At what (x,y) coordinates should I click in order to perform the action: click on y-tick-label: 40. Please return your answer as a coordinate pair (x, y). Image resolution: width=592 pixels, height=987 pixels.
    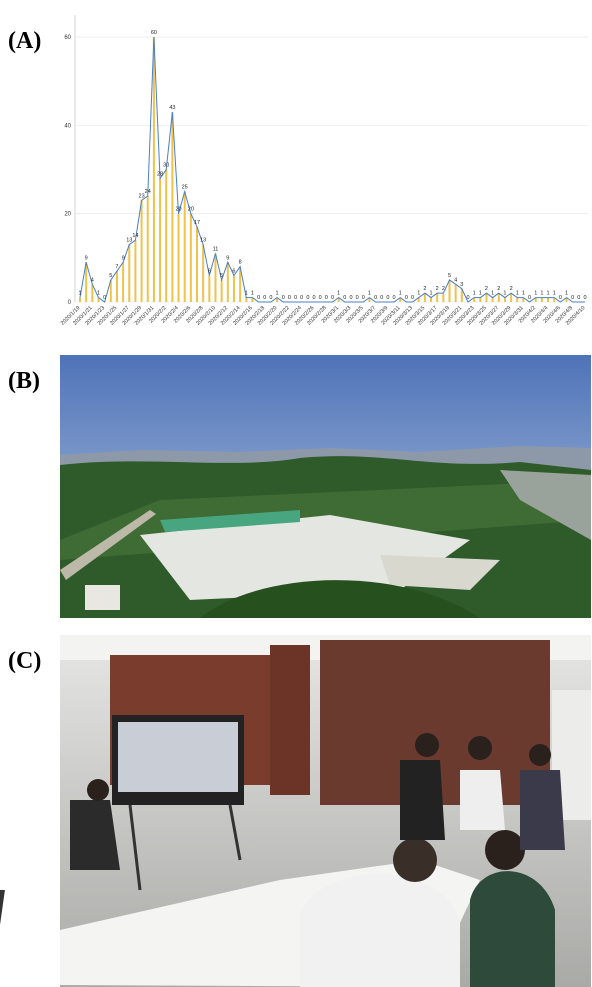
    Looking at the image, I should click on (67, 126).